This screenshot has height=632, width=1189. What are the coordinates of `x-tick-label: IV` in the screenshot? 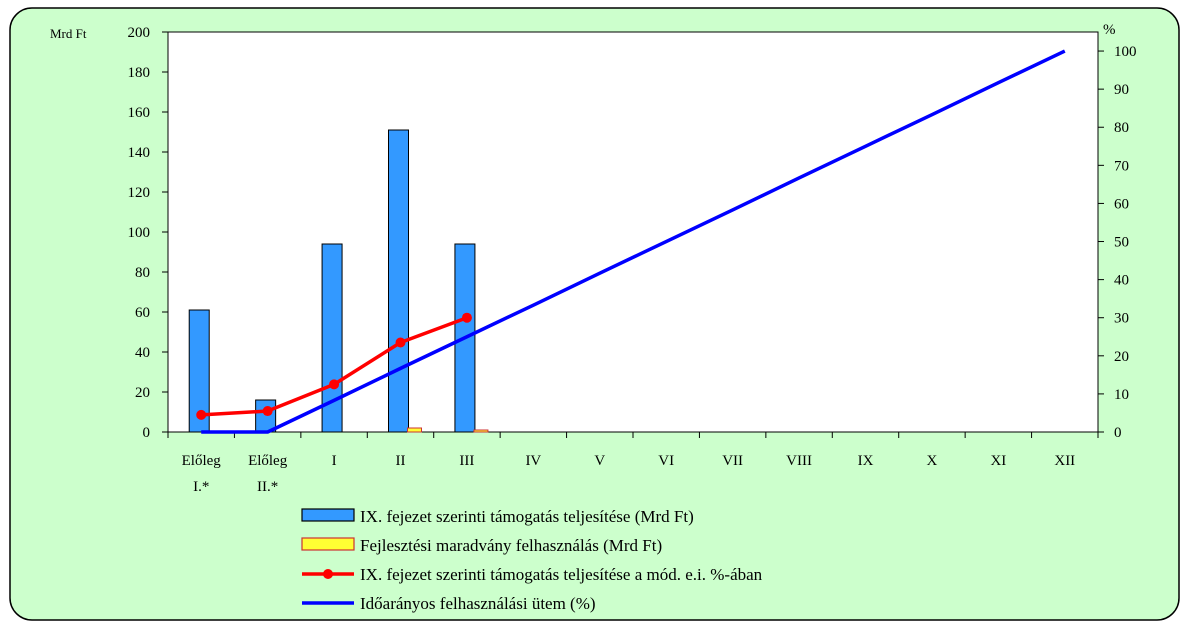 It's located at (533, 461).